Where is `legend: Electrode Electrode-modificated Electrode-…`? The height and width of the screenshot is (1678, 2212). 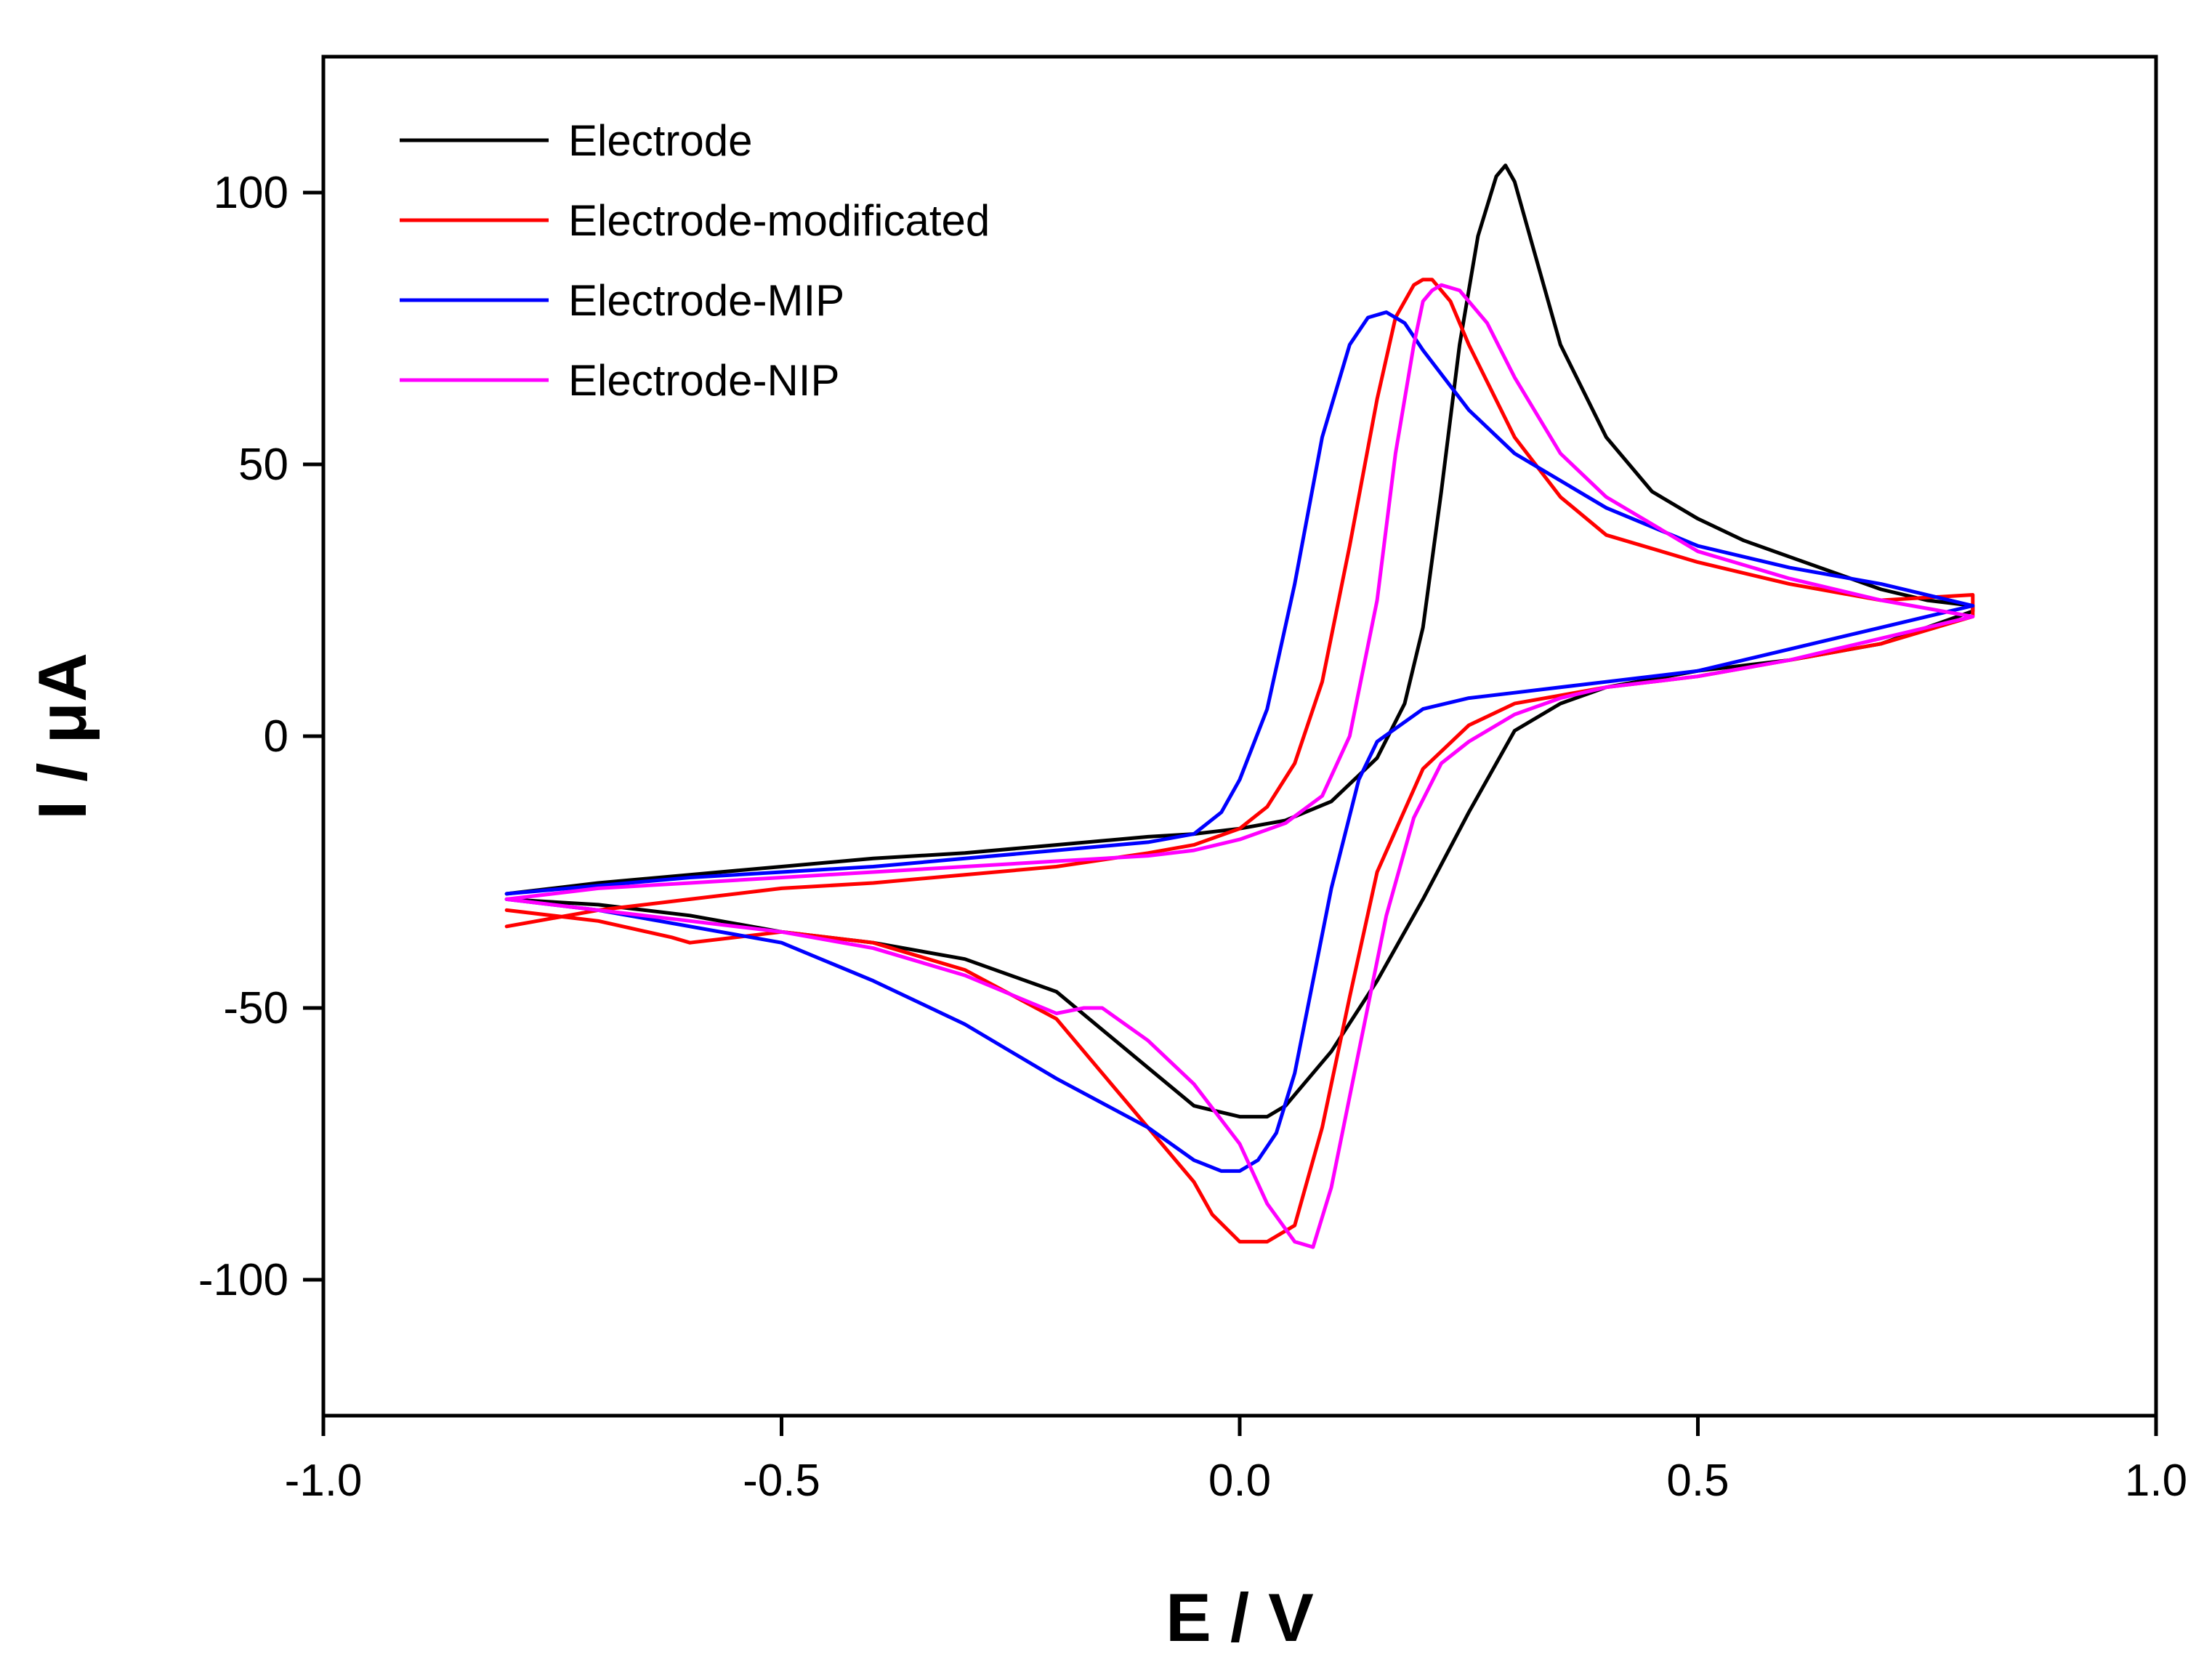
legend: Electrode Electrode-modificated Electrode-… is located at coordinates (695, 260).